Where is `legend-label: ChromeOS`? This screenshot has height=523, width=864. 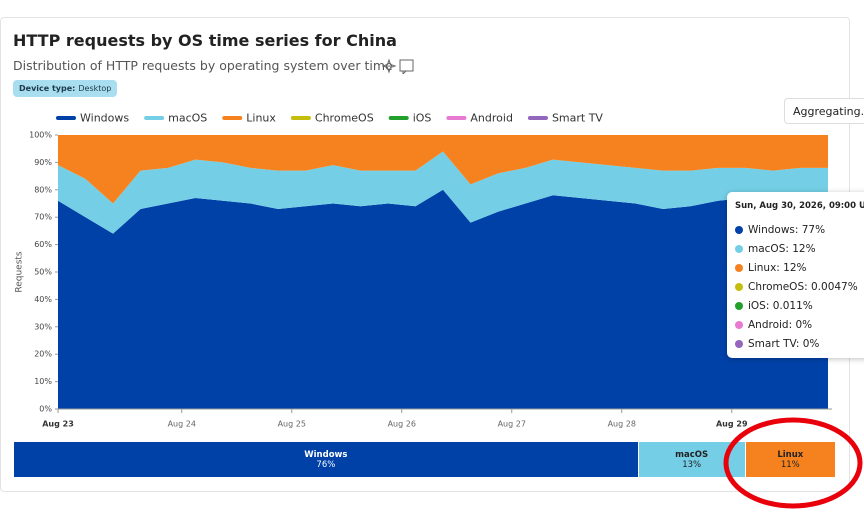
legend-label: ChromeOS is located at coordinates (344, 118).